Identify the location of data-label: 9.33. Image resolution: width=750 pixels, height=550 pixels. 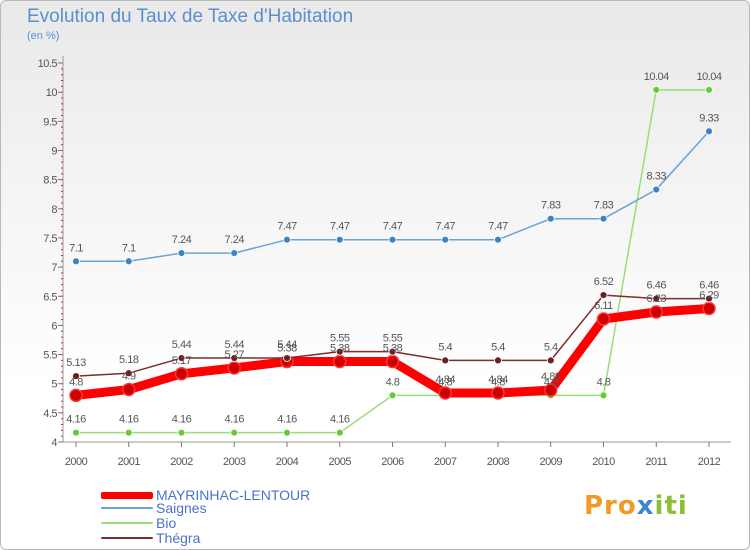
(709, 118).